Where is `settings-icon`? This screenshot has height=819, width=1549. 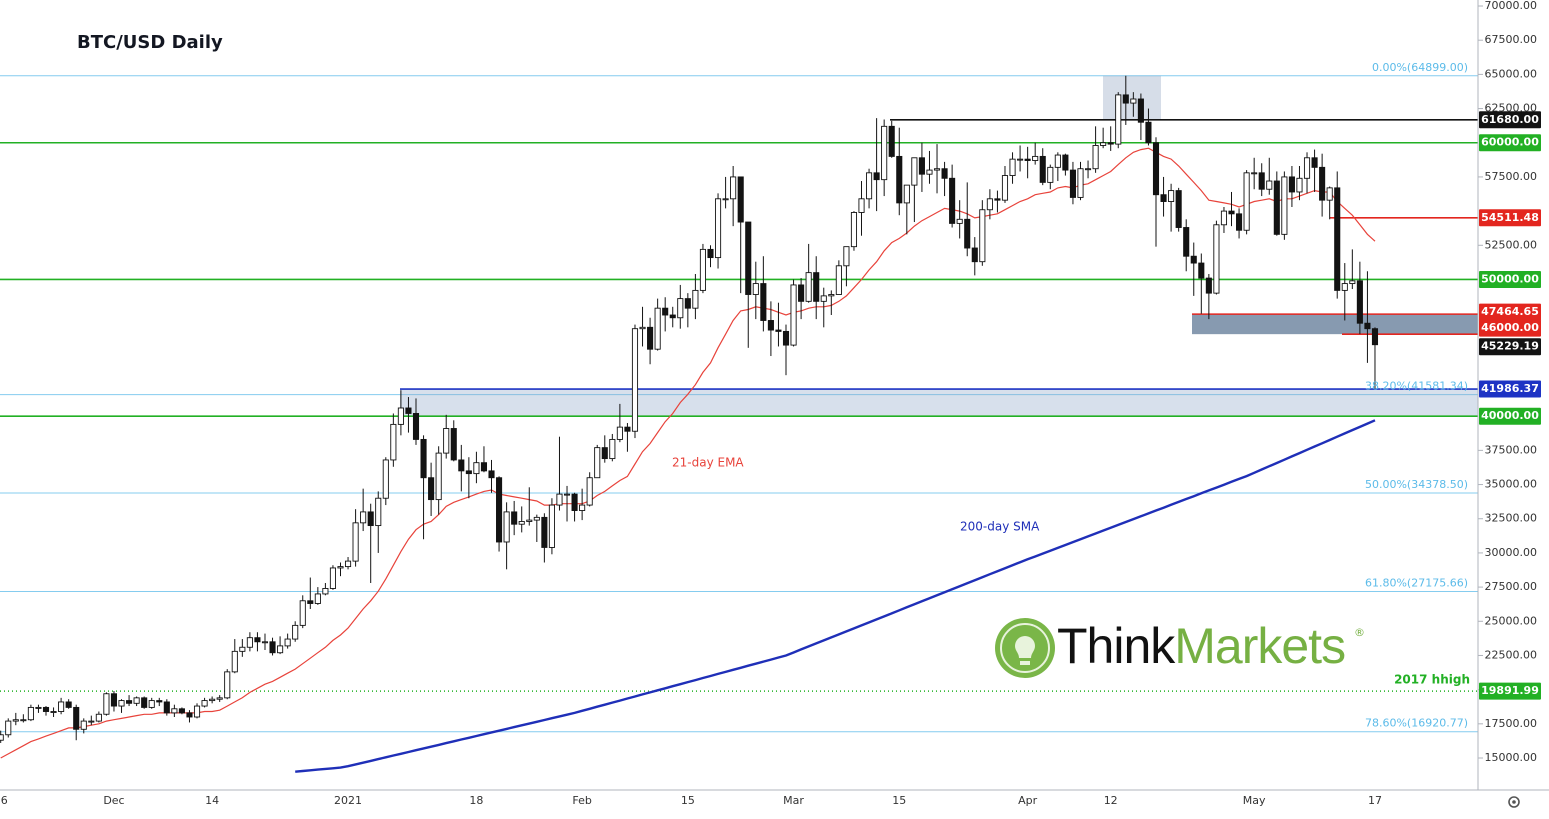
settings-icon is located at coordinates (1514, 802).